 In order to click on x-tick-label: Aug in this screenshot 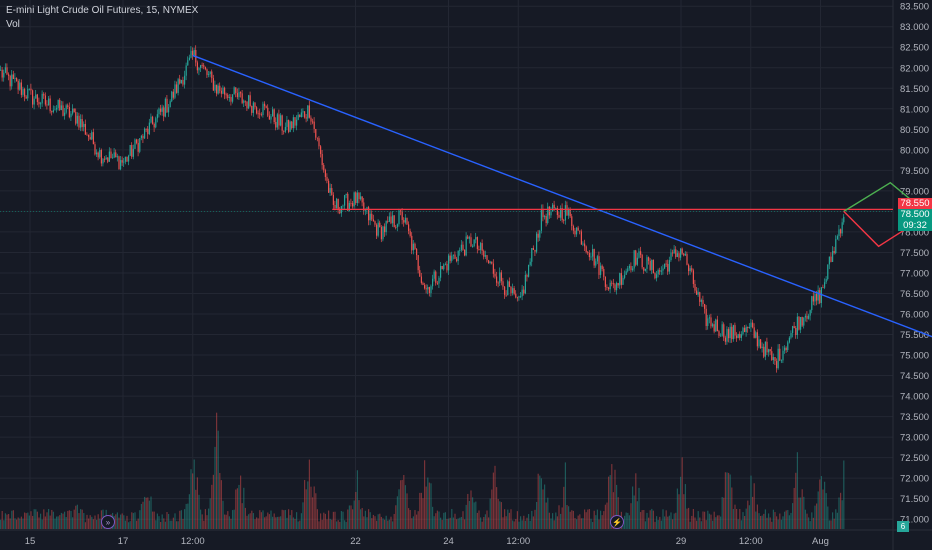, I will do `click(820, 541)`.